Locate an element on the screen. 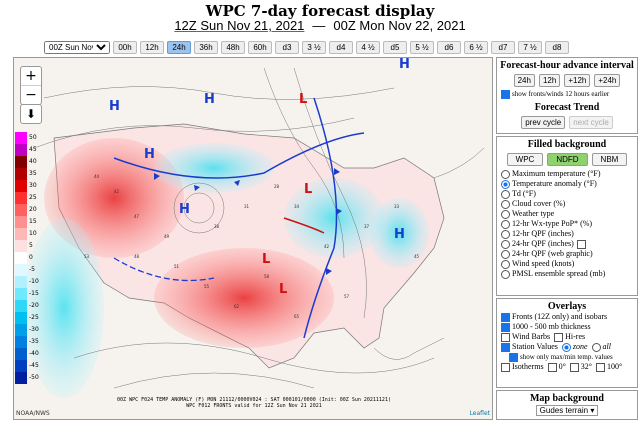  svg-text: 34 is located at coordinates (297, 206).